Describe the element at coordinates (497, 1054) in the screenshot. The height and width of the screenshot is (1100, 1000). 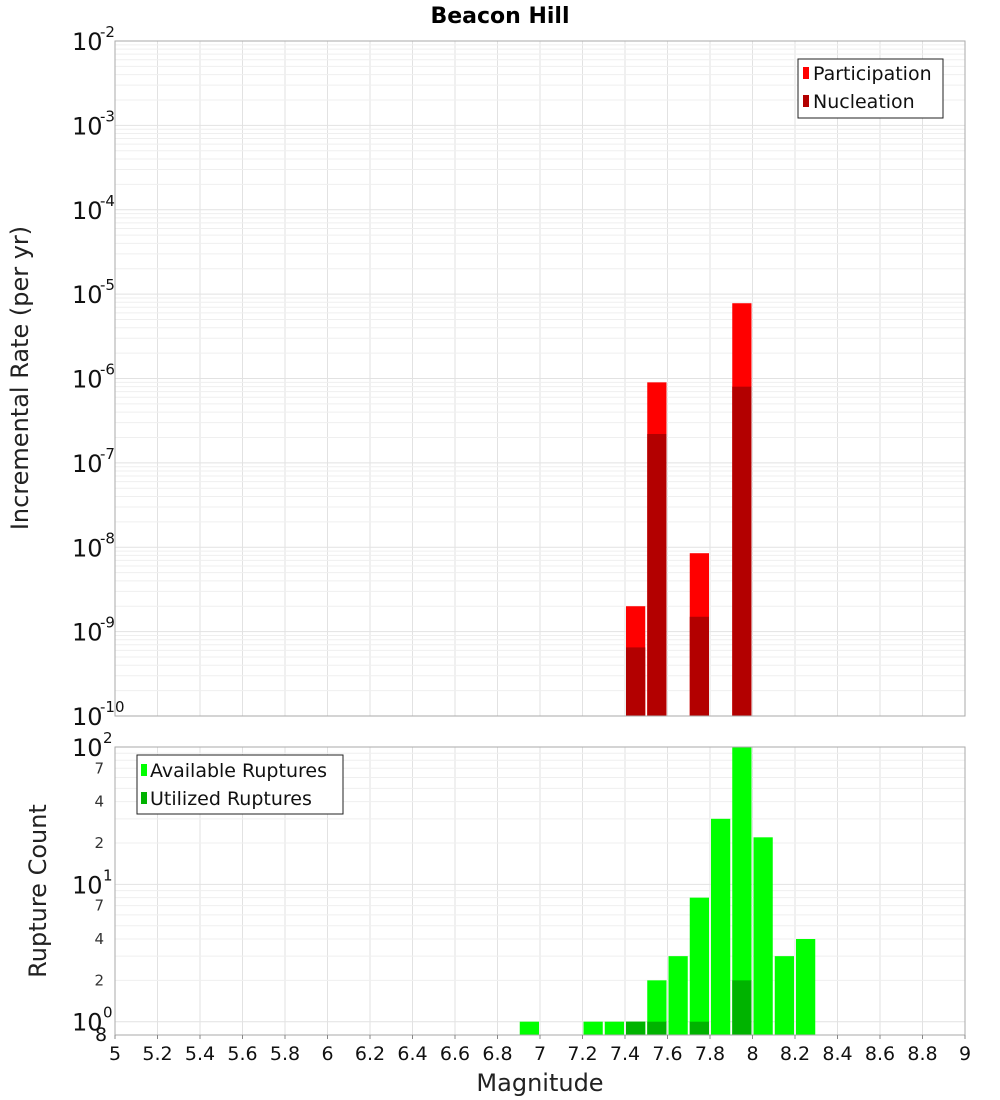
I see `x-tick-label: 6.8` at that location.